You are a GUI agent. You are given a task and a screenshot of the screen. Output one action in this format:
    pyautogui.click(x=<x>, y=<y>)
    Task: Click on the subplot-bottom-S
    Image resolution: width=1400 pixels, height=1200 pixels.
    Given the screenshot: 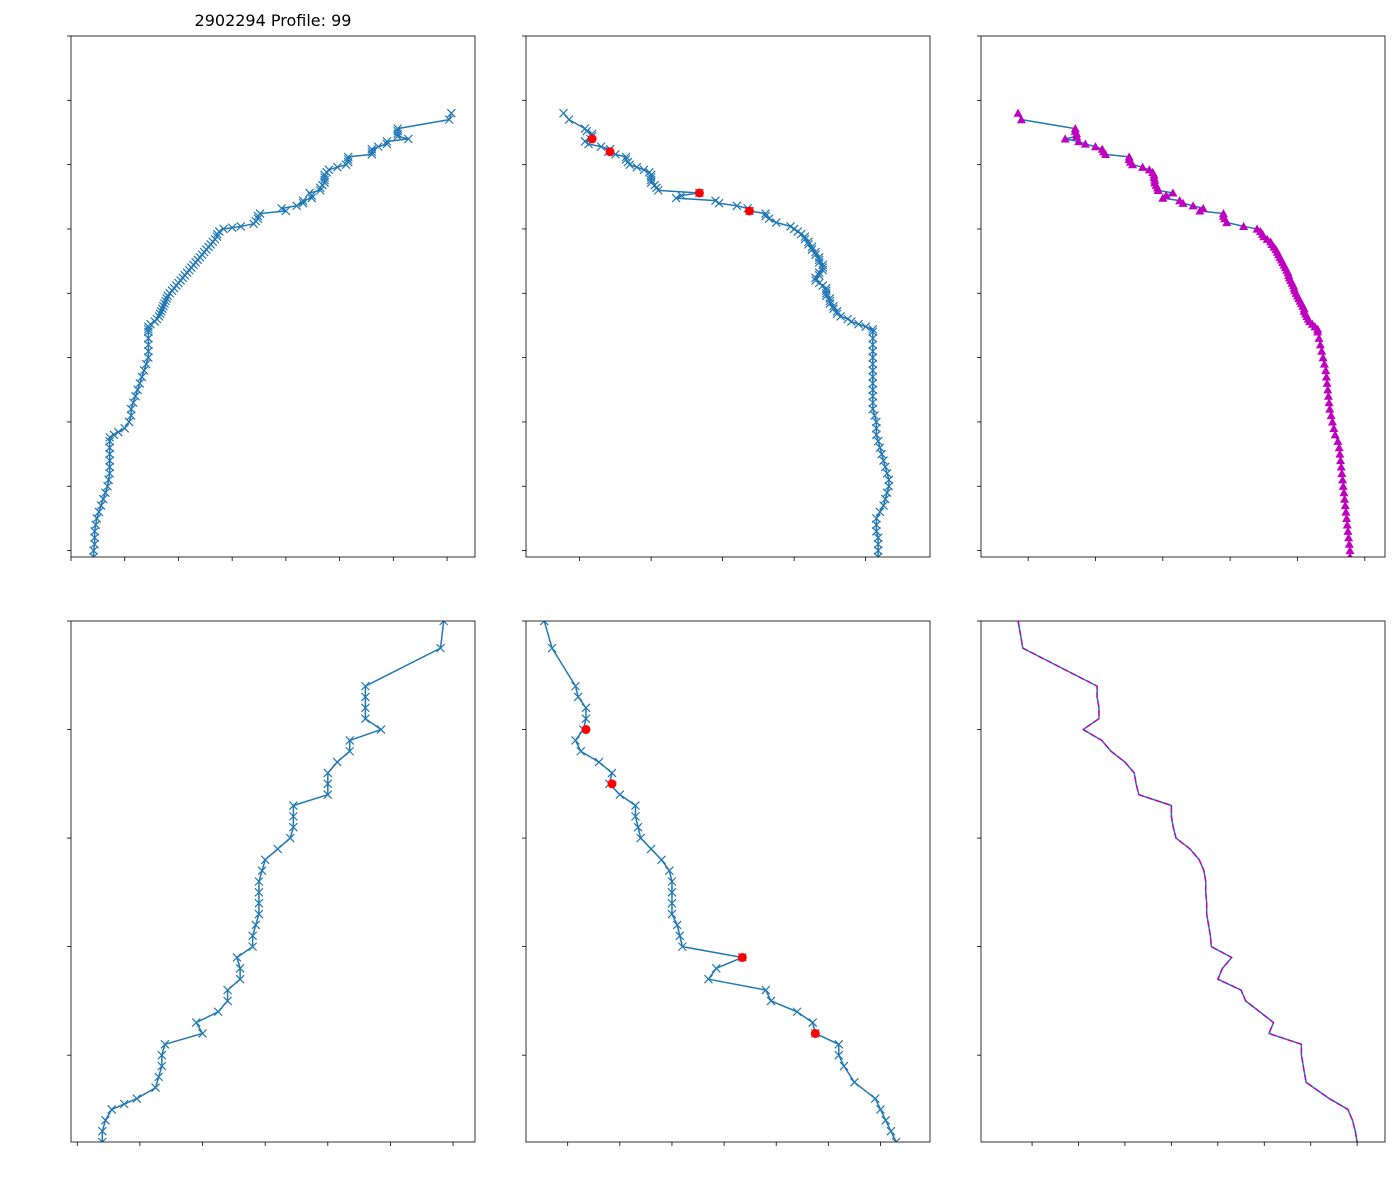 What is the action you would take?
    pyautogui.click(x=726, y=883)
    